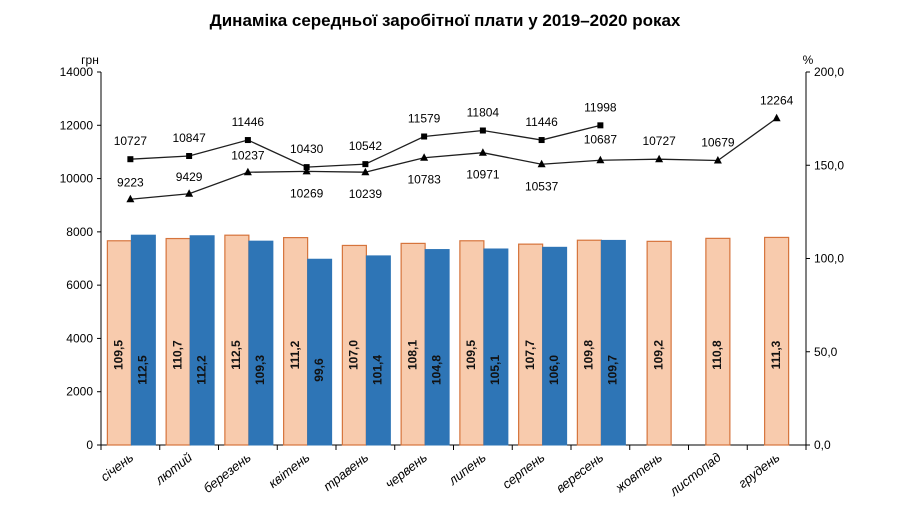 Image resolution: width=914 pixels, height=531 pixels. Describe the element at coordinates (829, 165) in the screenshot. I see `right-tick-label: 150,0` at that location.